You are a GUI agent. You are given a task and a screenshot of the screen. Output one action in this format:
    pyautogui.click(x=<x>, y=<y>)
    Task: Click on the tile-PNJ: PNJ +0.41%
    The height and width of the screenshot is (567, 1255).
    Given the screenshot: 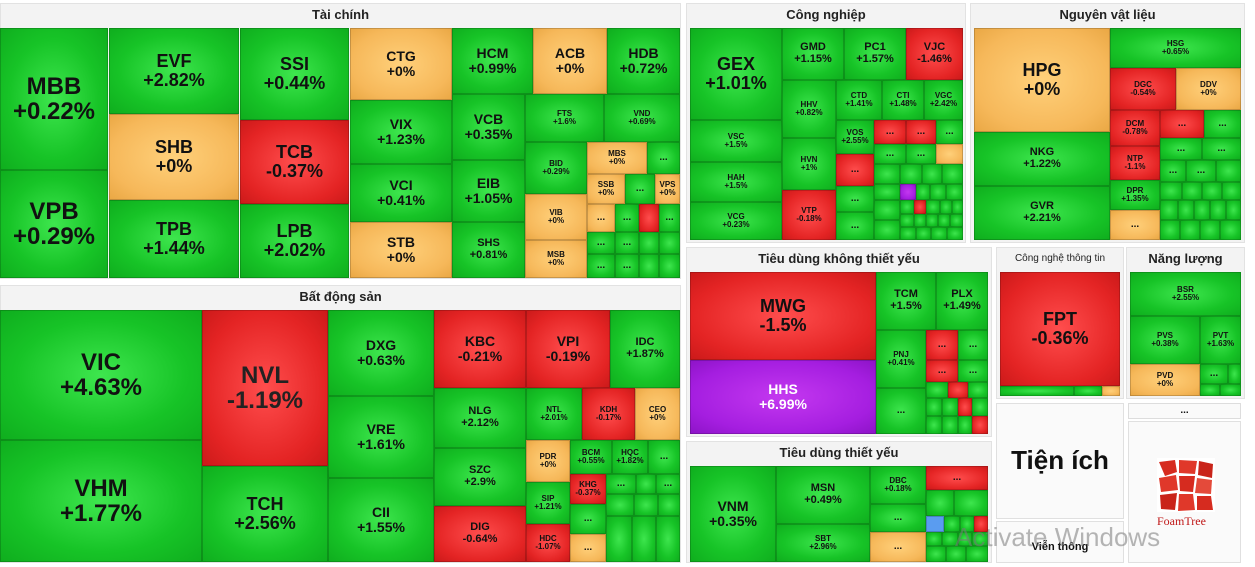 What is the action you would take?
    pyautogui.click(x=901, y=359)
    